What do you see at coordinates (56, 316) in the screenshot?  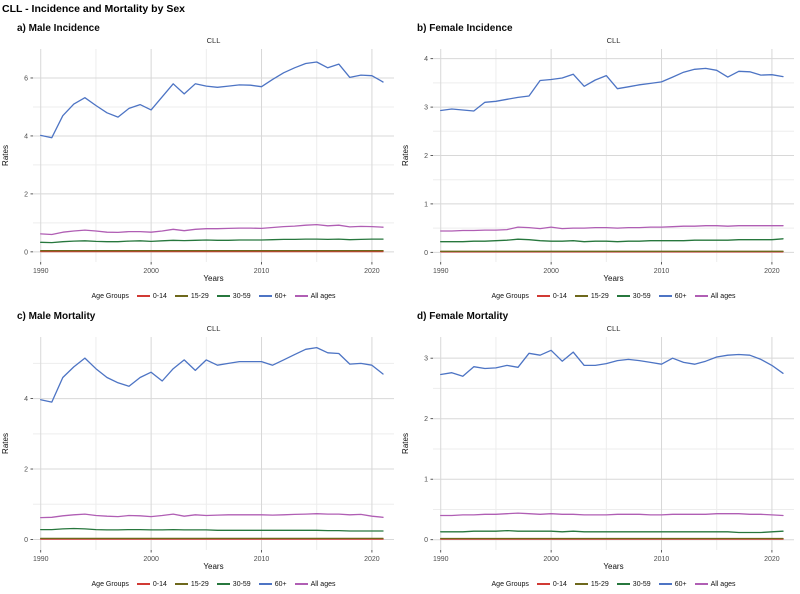 I see `panel-title: c) Male Mortality` at bounding box center [56, 316].